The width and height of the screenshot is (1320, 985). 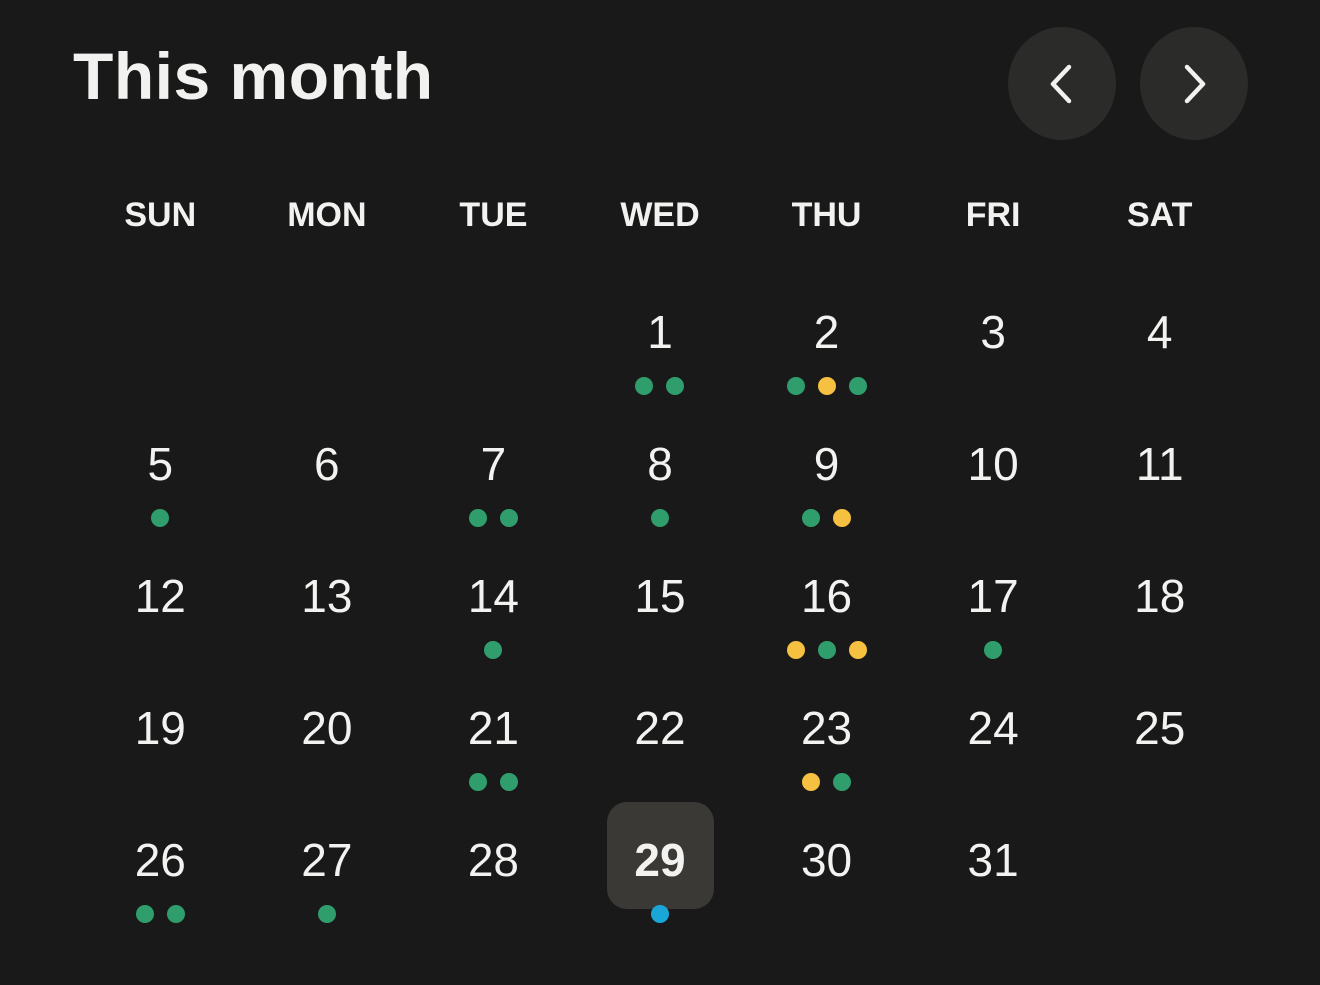 I want to click on page-title: This month, so click(x=253, y=76).